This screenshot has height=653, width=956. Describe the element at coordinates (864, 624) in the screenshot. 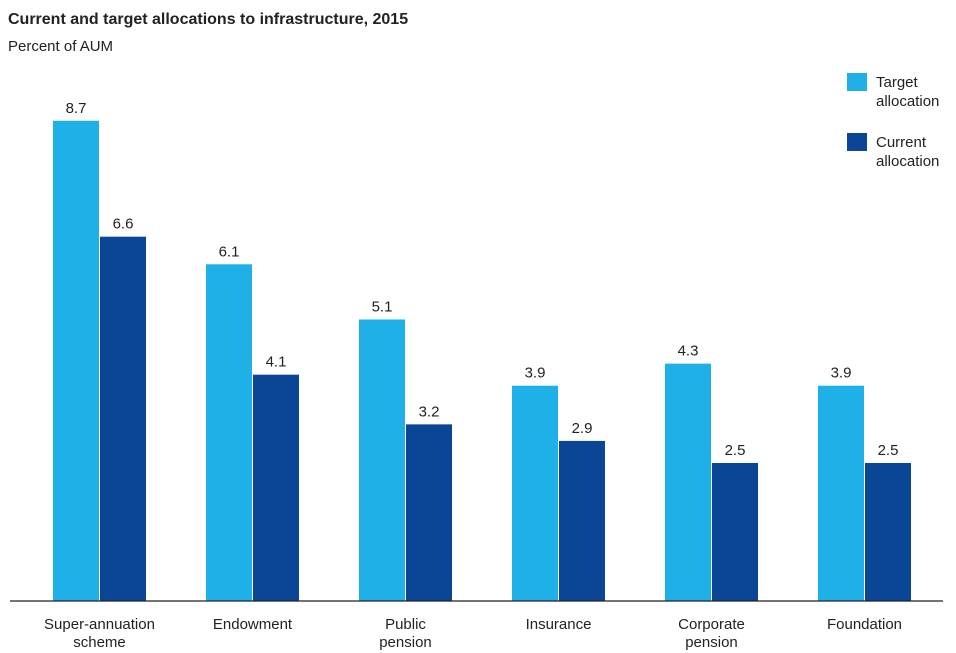

I see `x-tick-label: Foundation` at that location.